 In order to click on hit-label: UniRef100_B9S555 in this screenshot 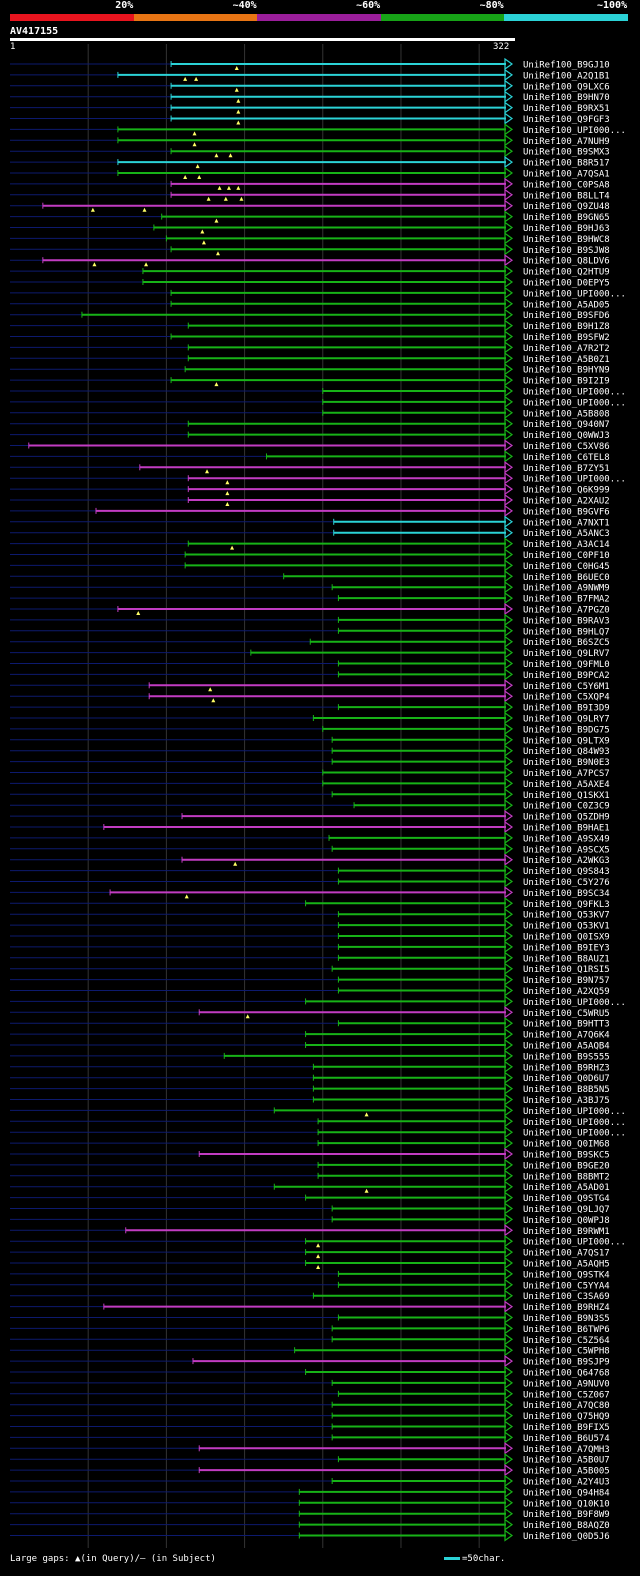, I will do `click(566, 1057)`.